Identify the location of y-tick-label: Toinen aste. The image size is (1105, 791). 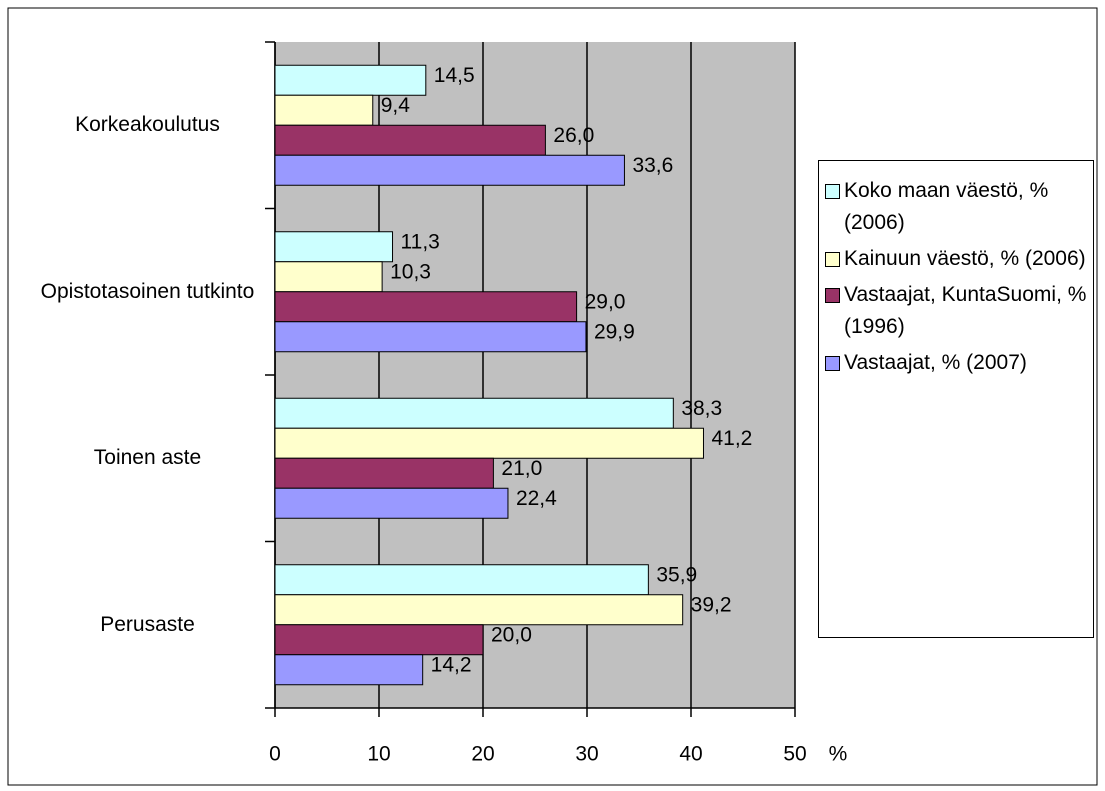
(147, 458).